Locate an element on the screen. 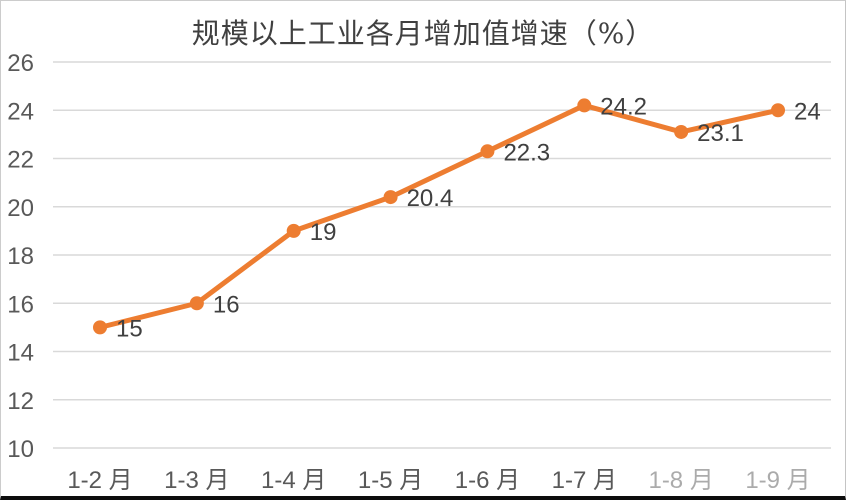 This screenshot has height=500, width=846. data-point-label: 20.4 is located at coordinates (430, 198).